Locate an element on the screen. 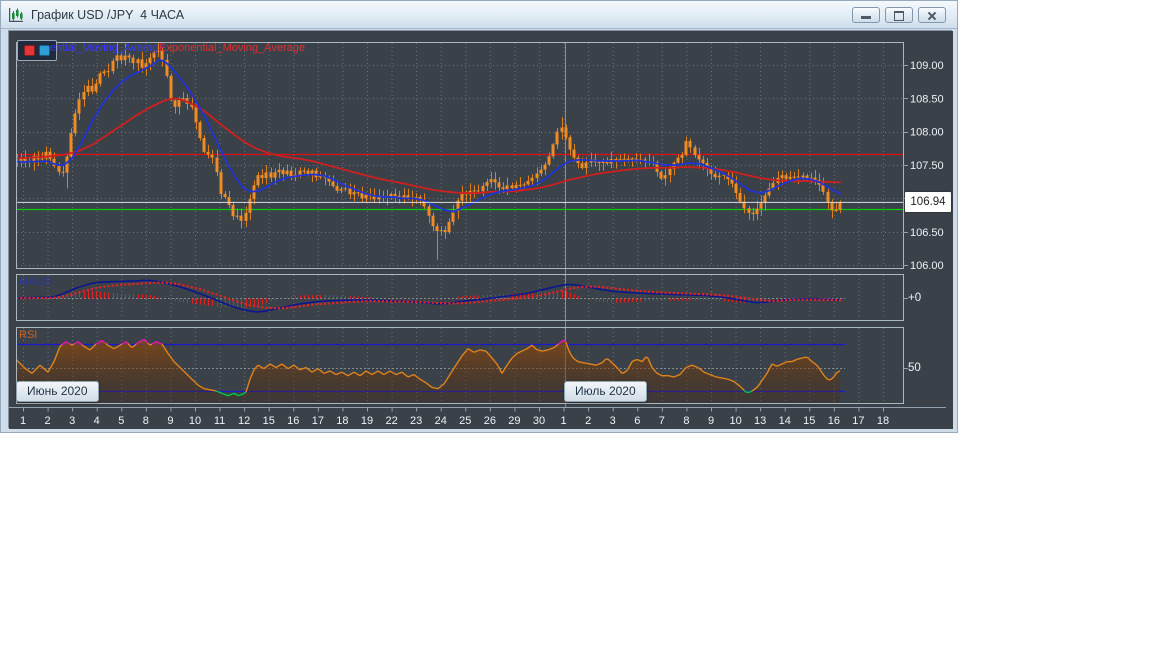 This screenshot has width=1152, height=648. candlestick-chart-icon is located at coordinates (16, 14).